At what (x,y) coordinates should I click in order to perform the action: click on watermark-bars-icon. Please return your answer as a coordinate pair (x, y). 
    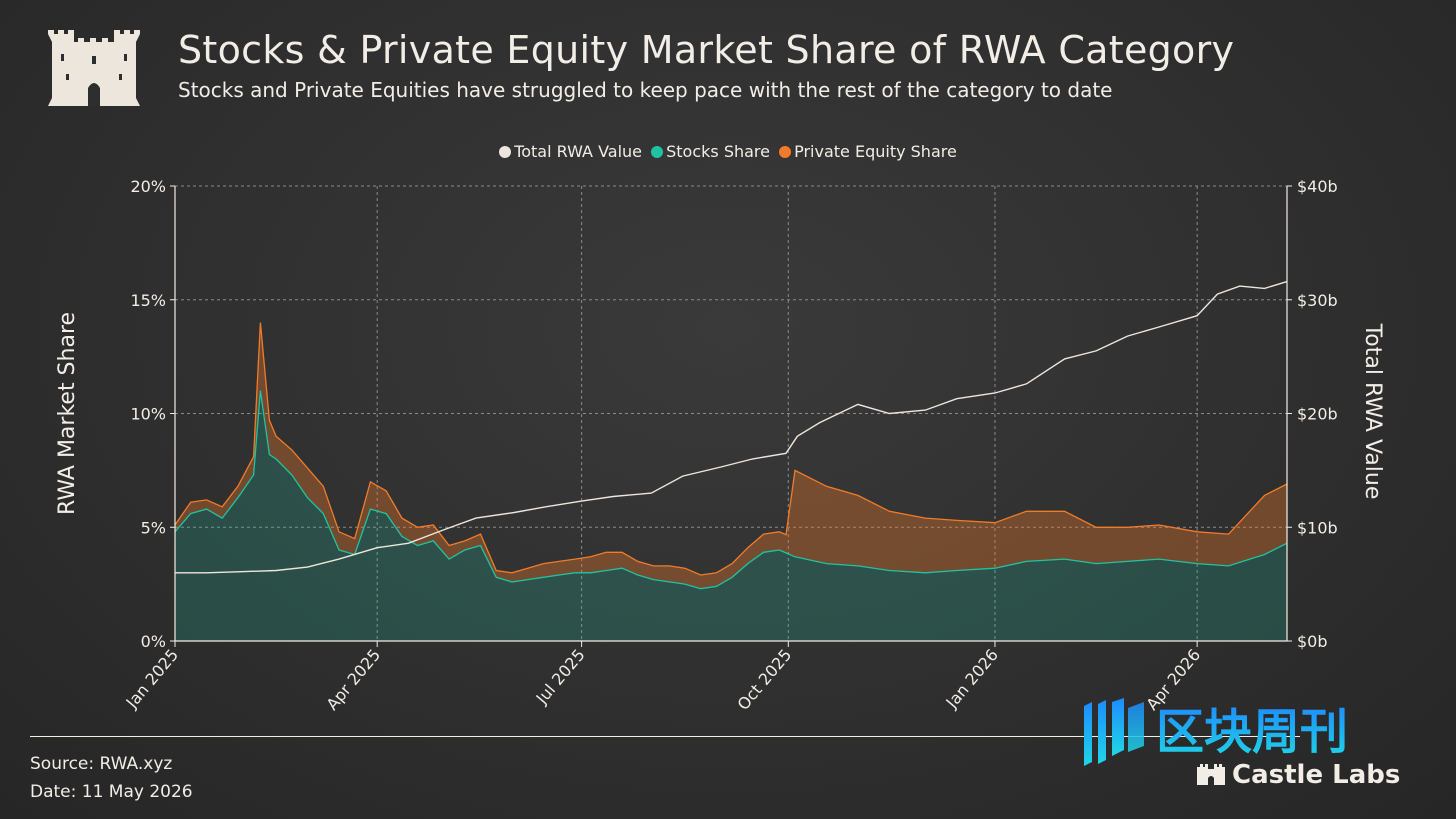
    Looking at the image, I should click on (1114, 732).